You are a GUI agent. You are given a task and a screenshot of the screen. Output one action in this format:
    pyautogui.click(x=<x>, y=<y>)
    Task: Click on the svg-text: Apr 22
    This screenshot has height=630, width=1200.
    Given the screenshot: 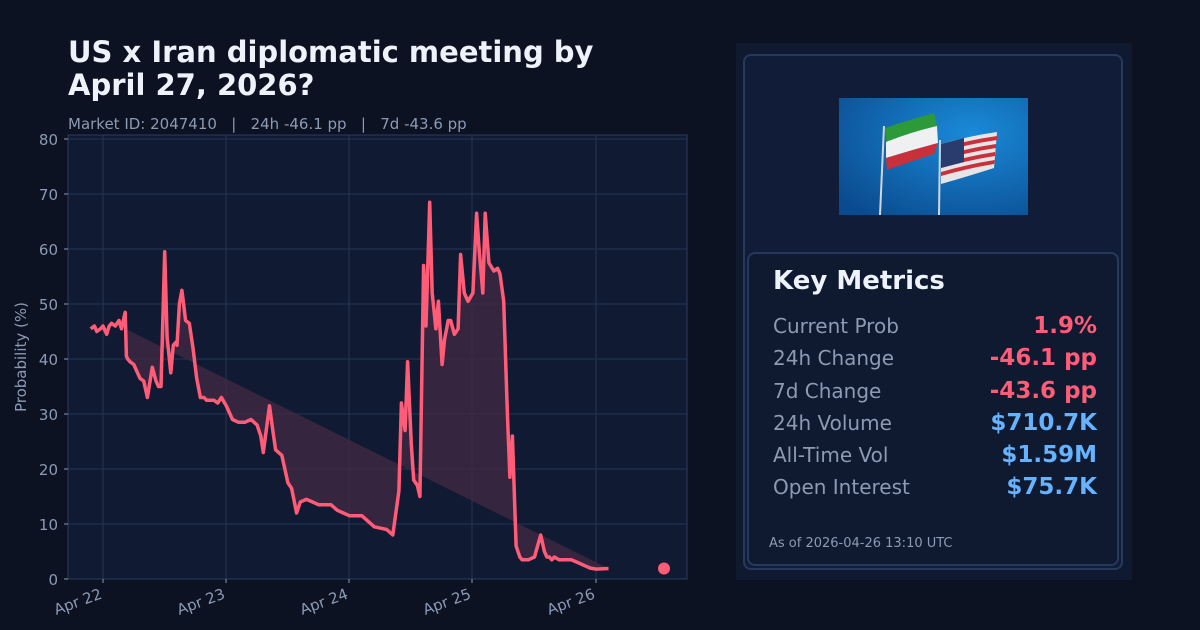 What is the action you would take?
    pyautogui.click(x=77, y=602)
    